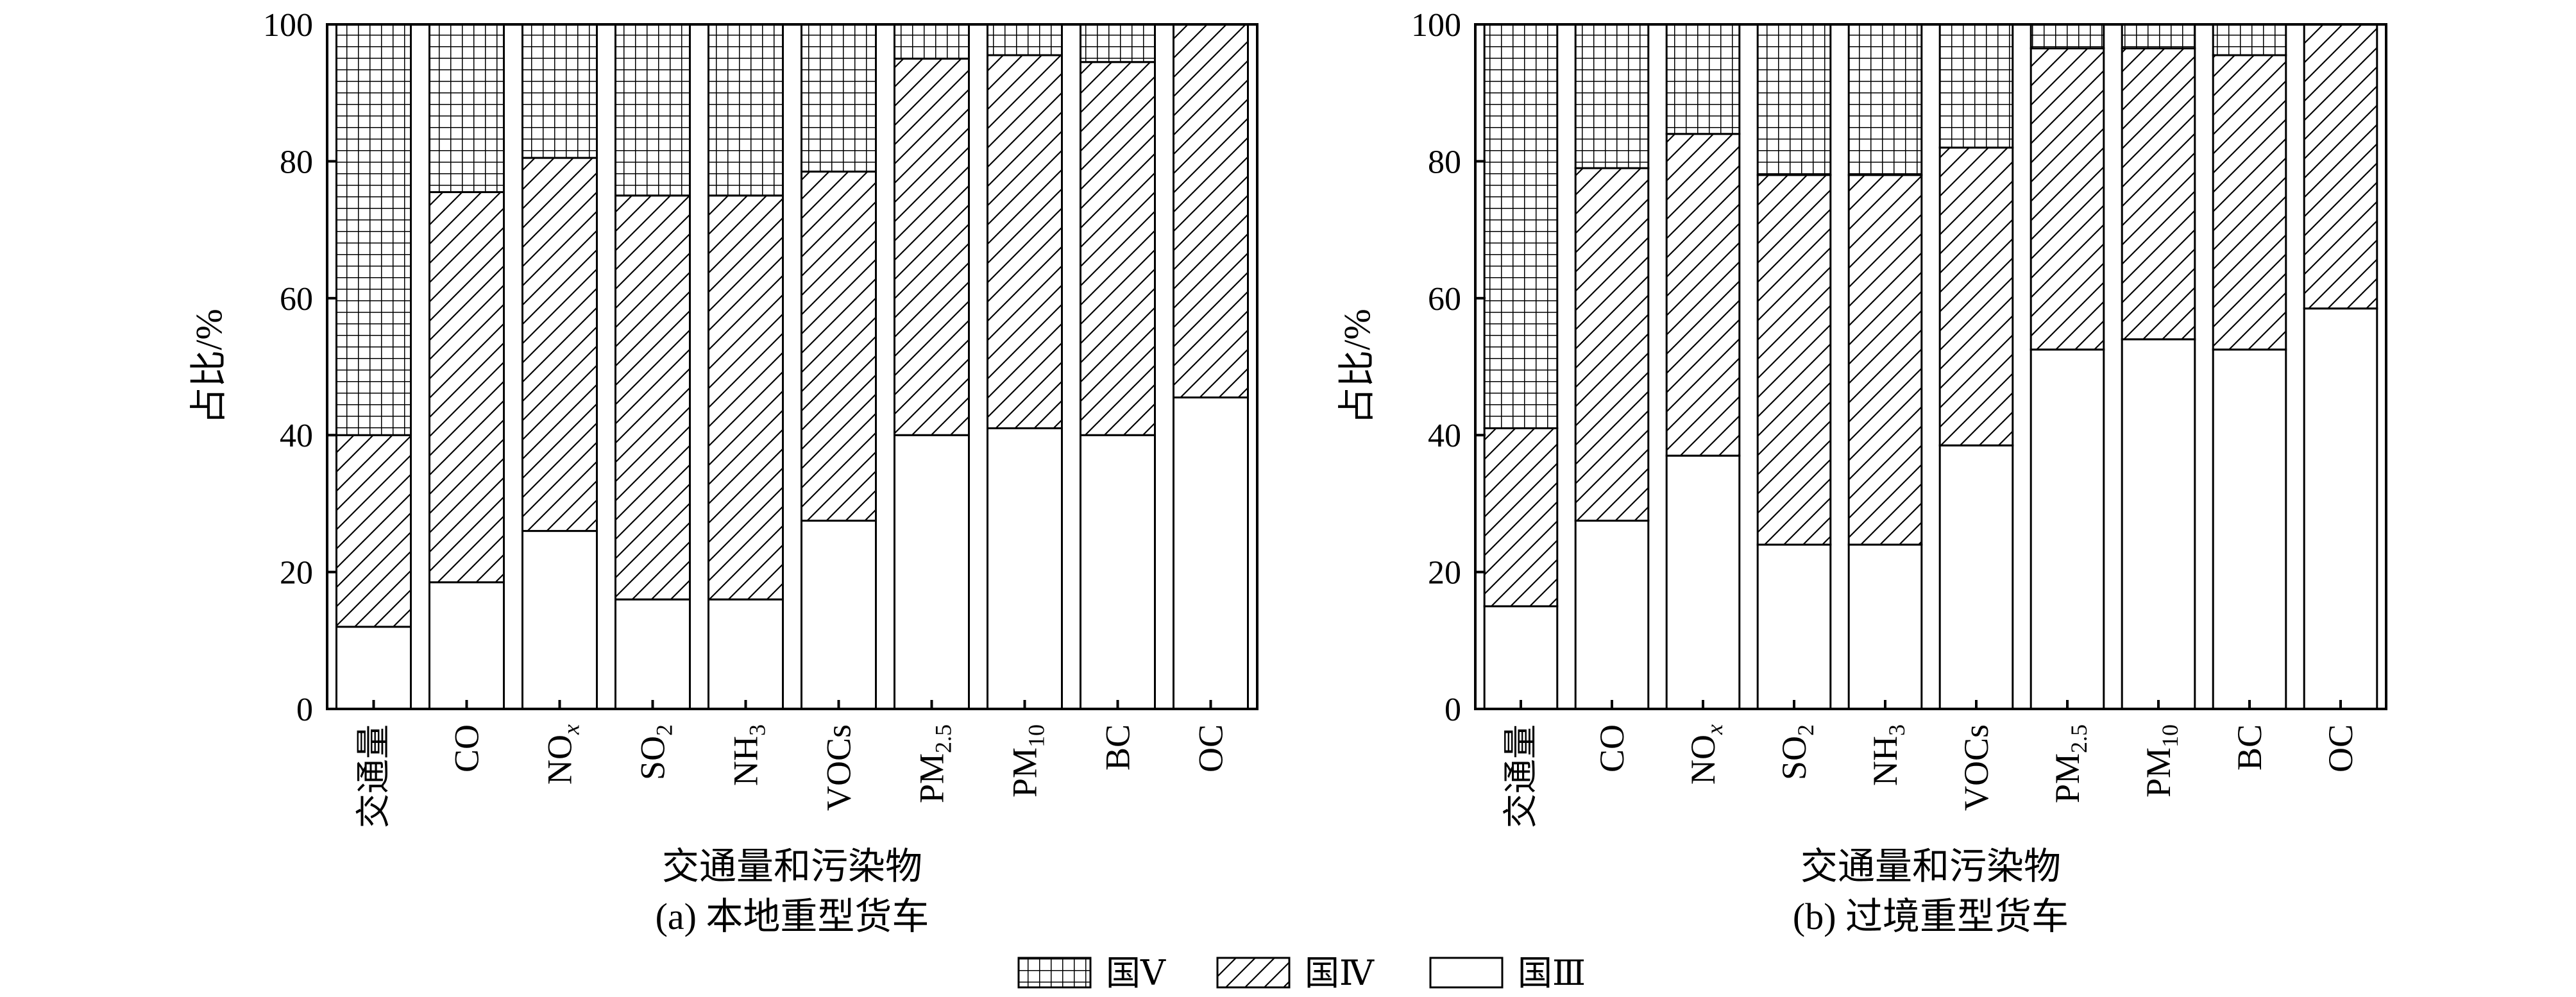 Image resolution: width=2576 pixels, height=997 pixels. Describe the element at coordinates (1521, 776) in the screenshot. I see `category-label: 交通量` at that location.